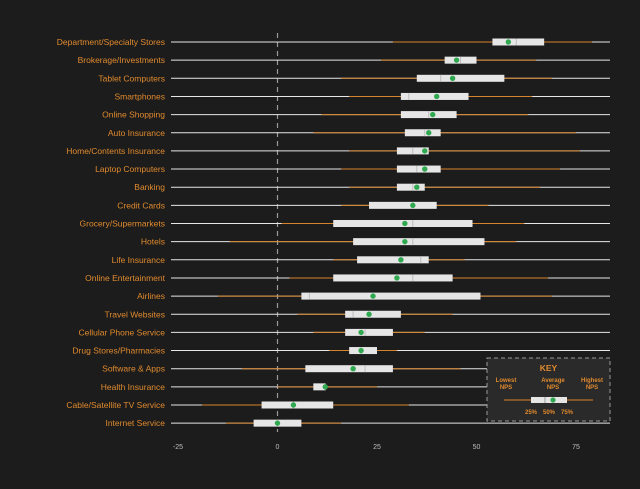  What do you see at coordinates (372, 187) in the screenshot?
I see `box-row: Banking` at bounding box center [372, 187].